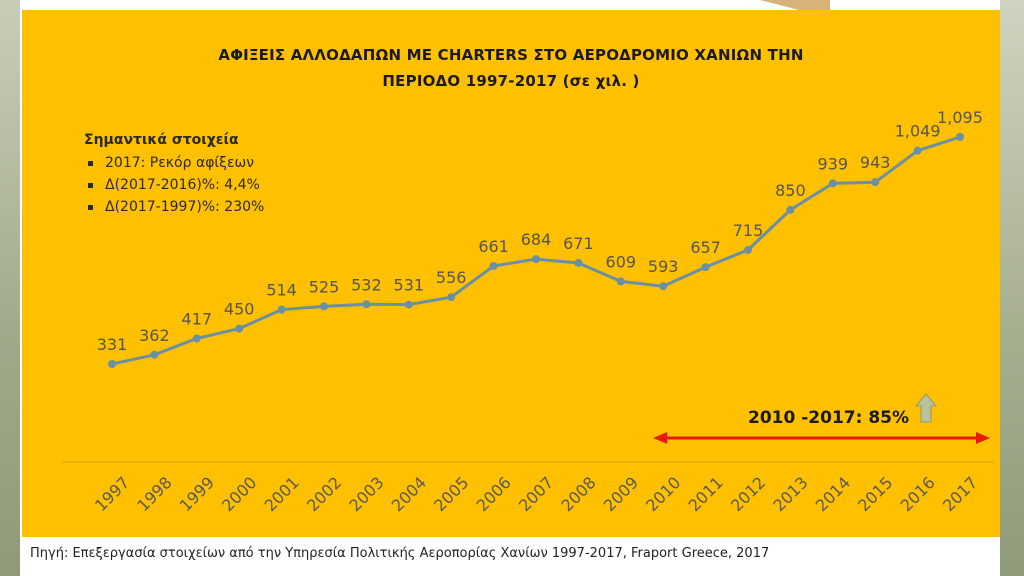 Image resolution: width=1024 pixels, height=576 pixels. Describe the element at coordinates (536, 494) in the screenshot. I see `x-tick-label: 2007` at that location.